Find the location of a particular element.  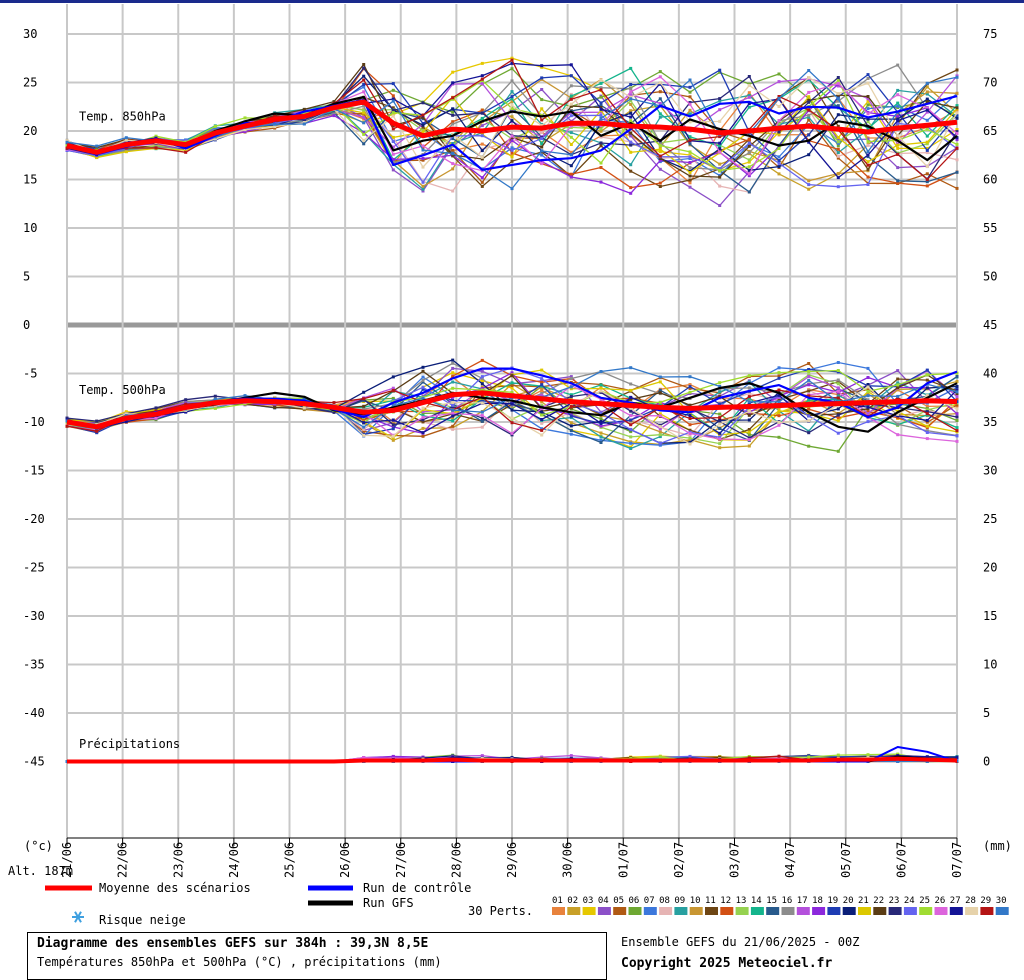

right-tick-label: 0 is located at coordinates (986, 762).